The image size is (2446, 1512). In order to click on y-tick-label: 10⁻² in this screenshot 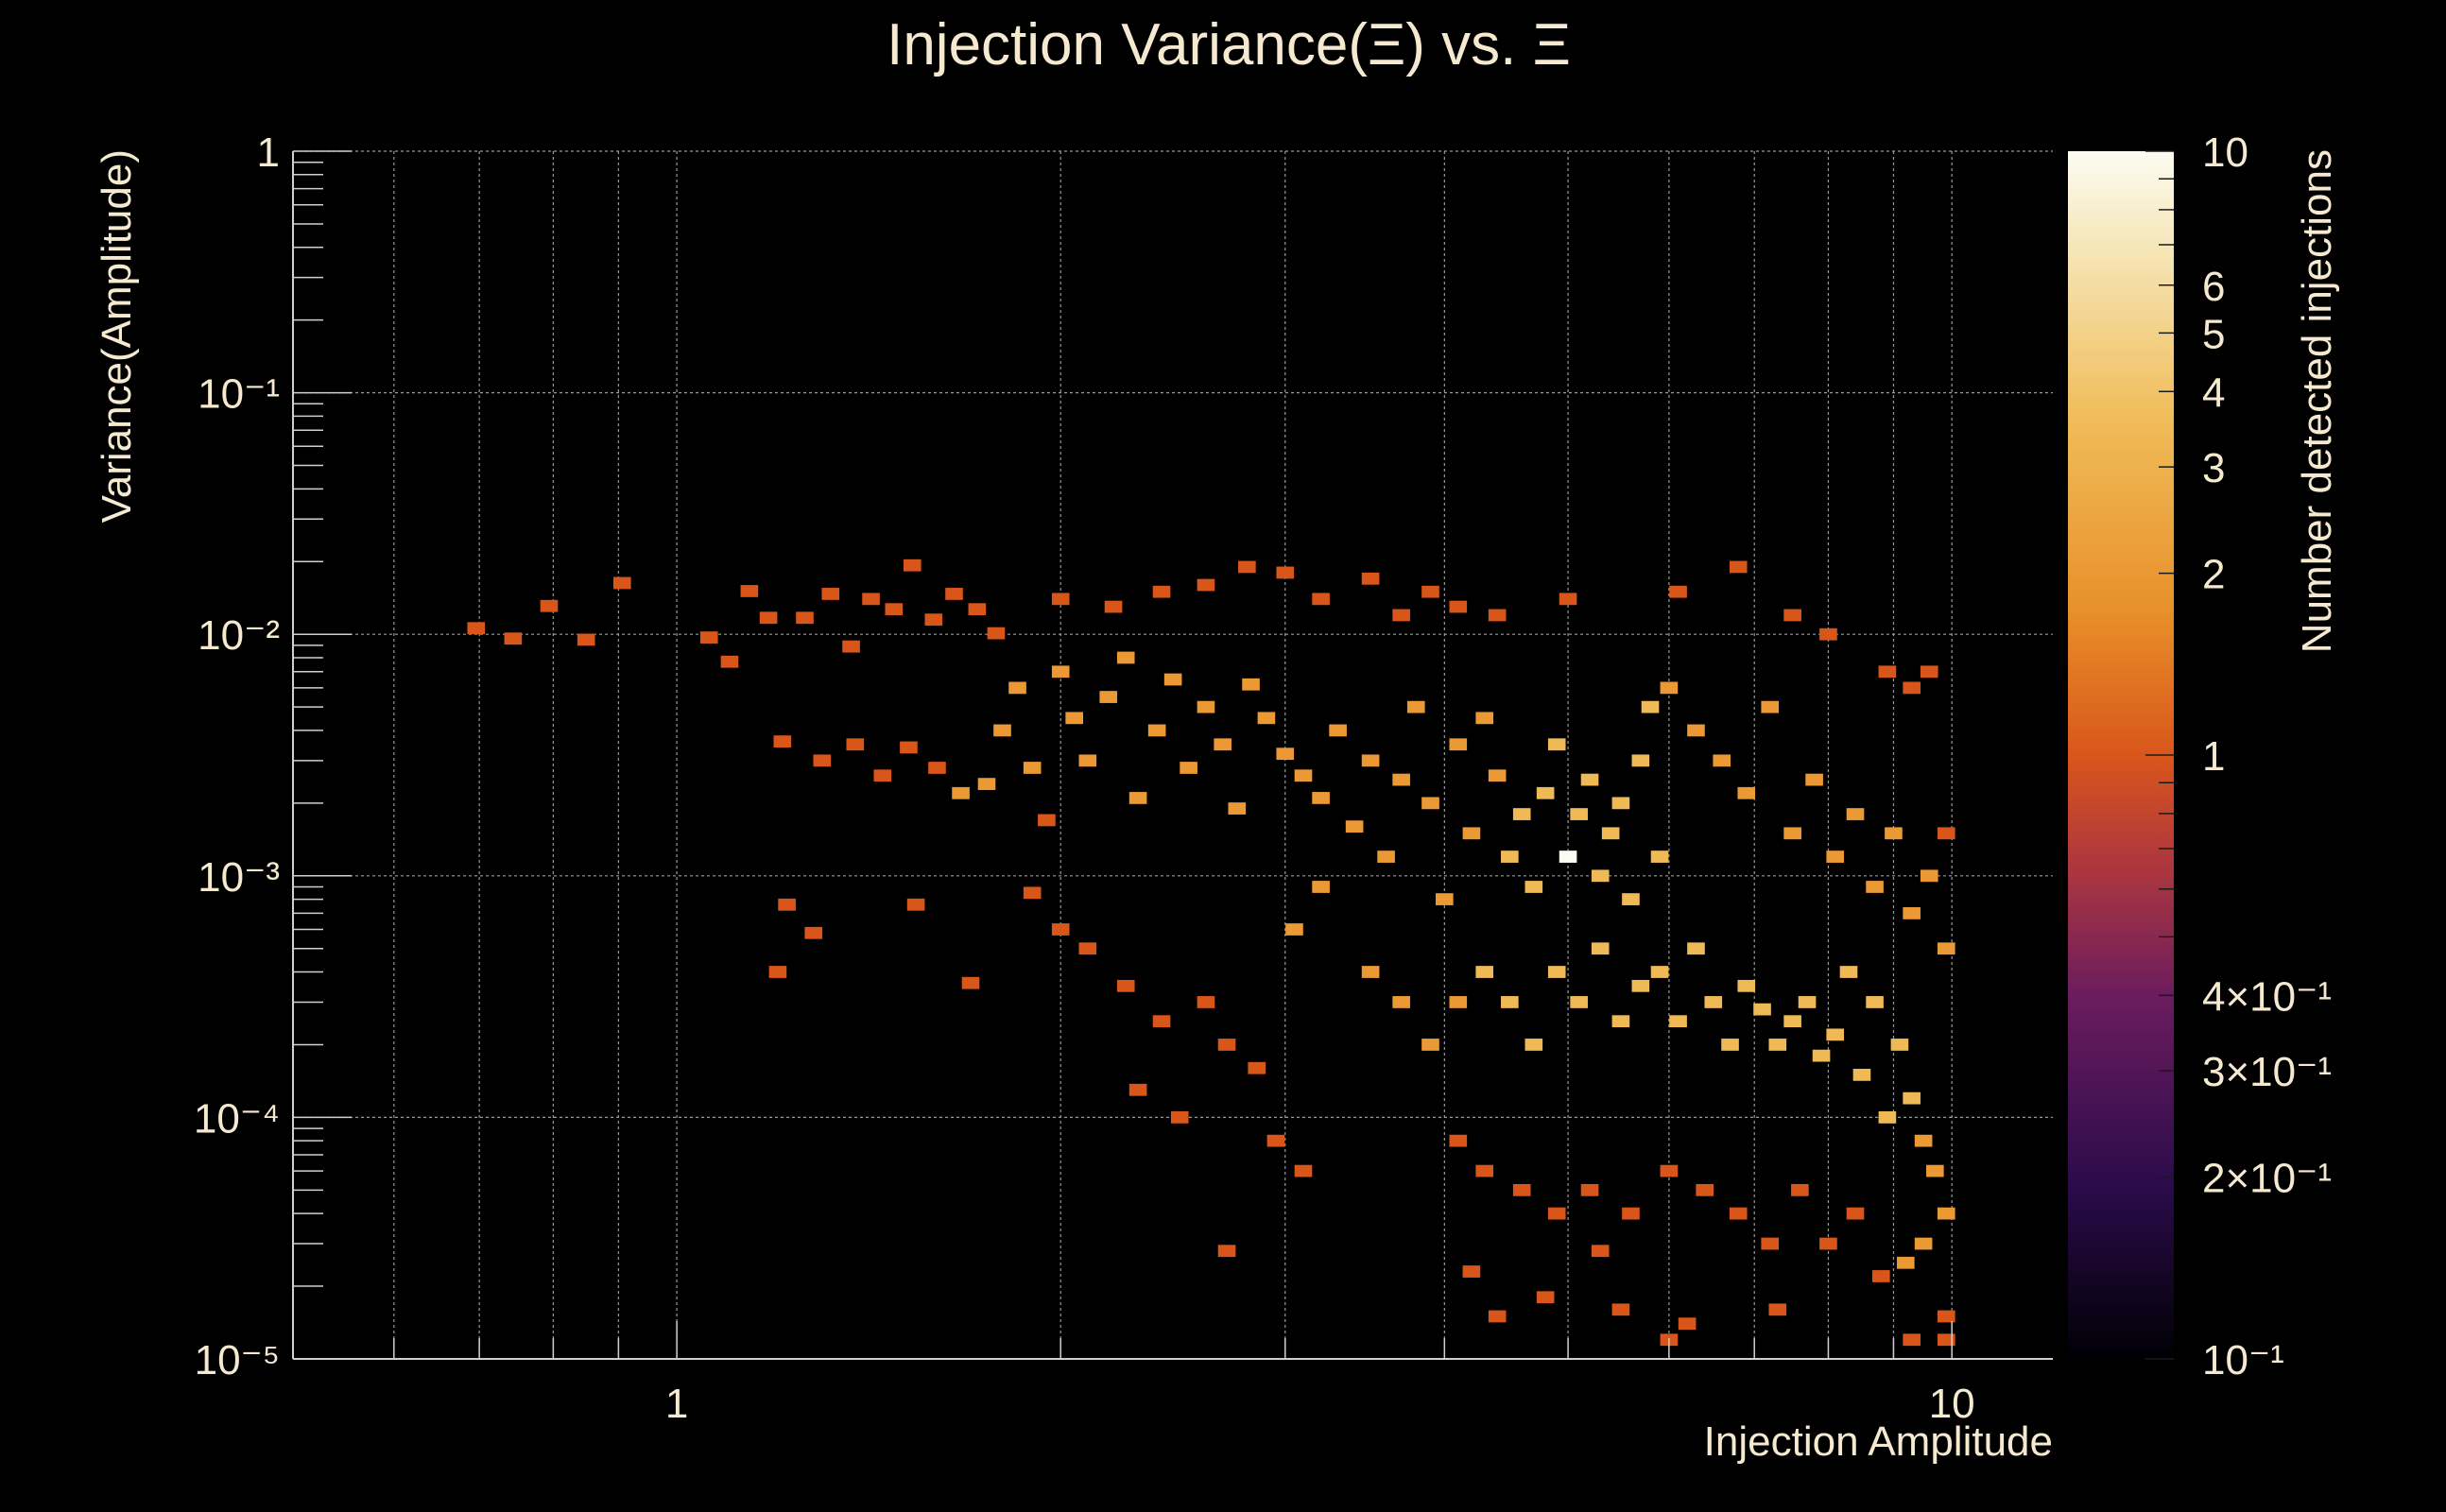, I will do `click(239, 635)`.